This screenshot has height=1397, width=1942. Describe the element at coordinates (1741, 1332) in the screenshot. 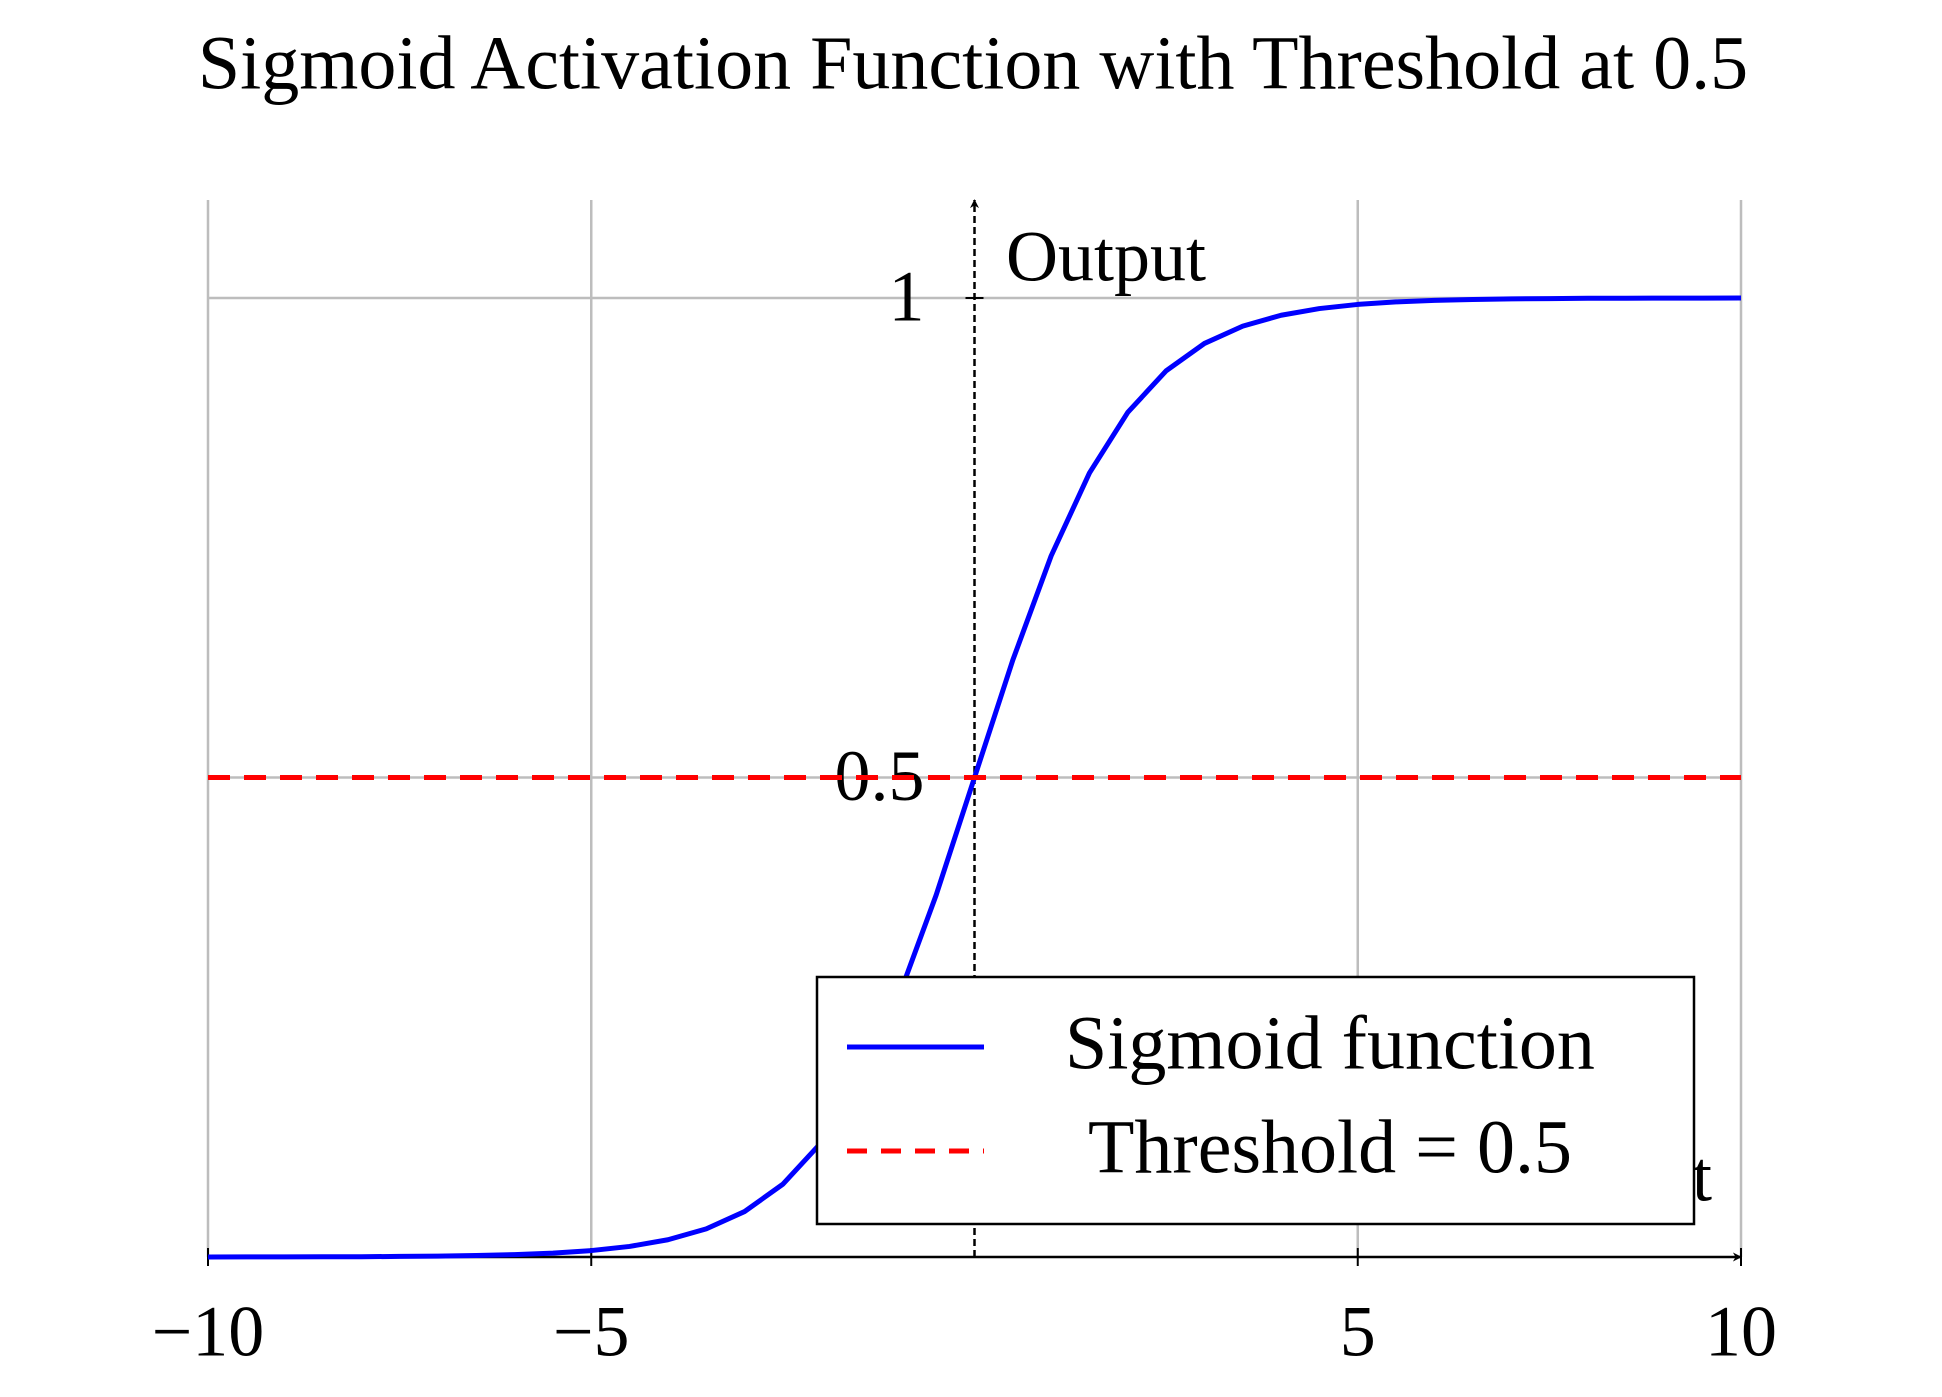

I see `x-tick-label: 10` at that location.